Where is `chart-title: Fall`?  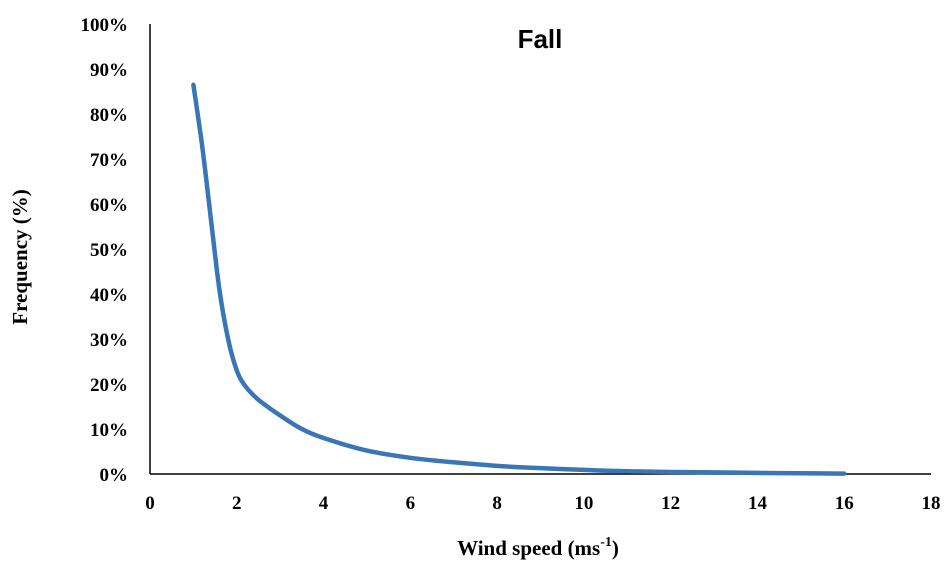
chart-title: Fall is located at coordinates (540, 39).